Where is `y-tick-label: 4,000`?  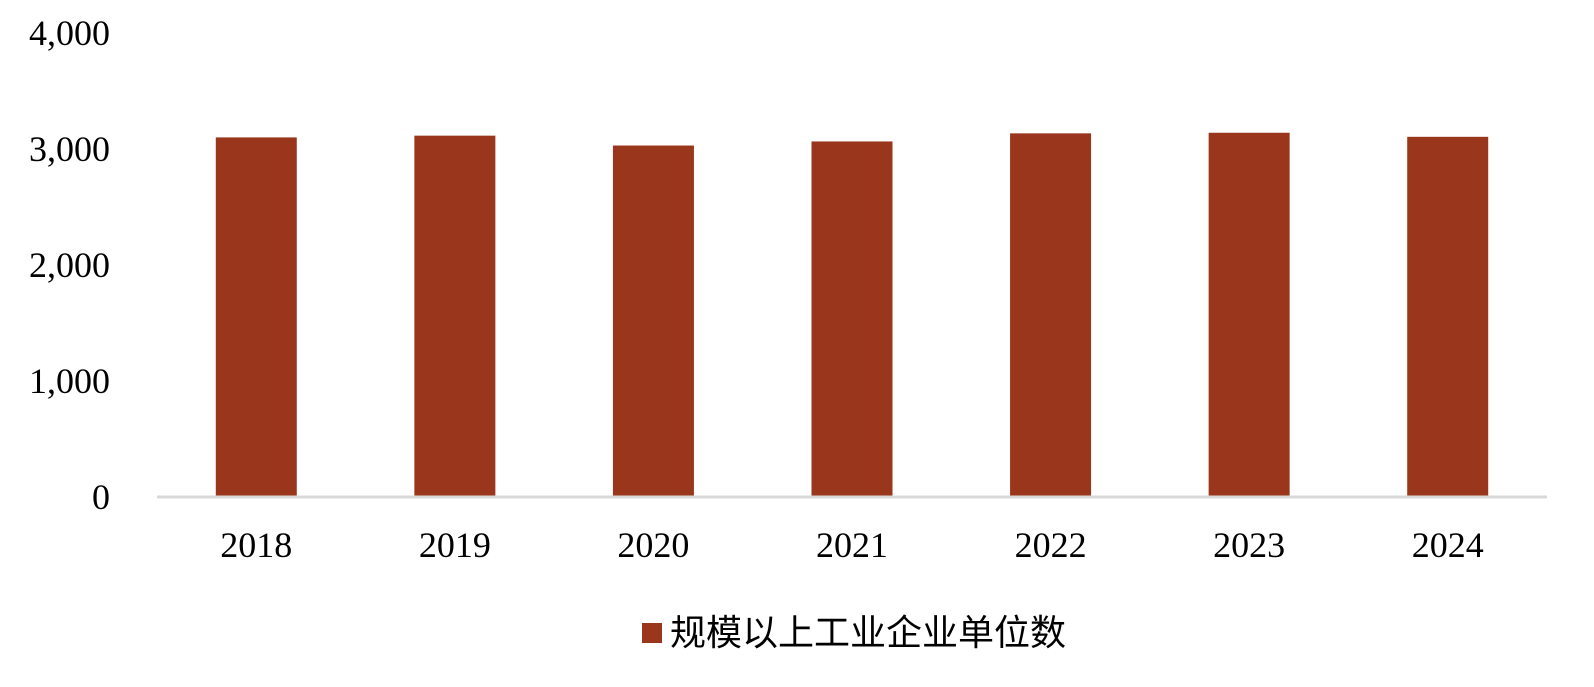 y-tick-label: 4,000 is located at coordinates (69, 33).